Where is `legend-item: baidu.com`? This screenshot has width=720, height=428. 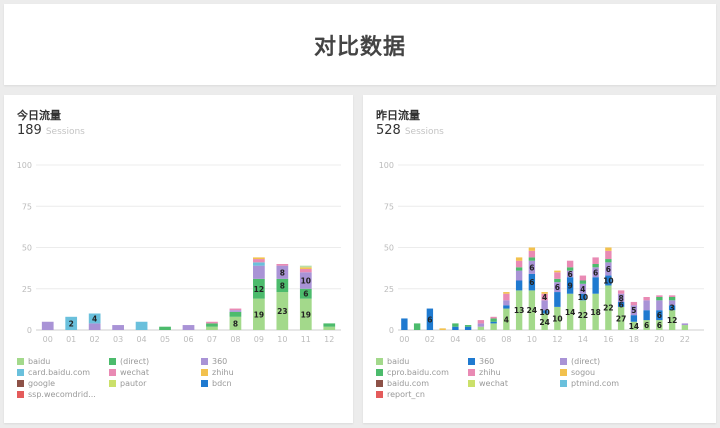 legend-item: baidu.com is located at coordinates (402, 383).